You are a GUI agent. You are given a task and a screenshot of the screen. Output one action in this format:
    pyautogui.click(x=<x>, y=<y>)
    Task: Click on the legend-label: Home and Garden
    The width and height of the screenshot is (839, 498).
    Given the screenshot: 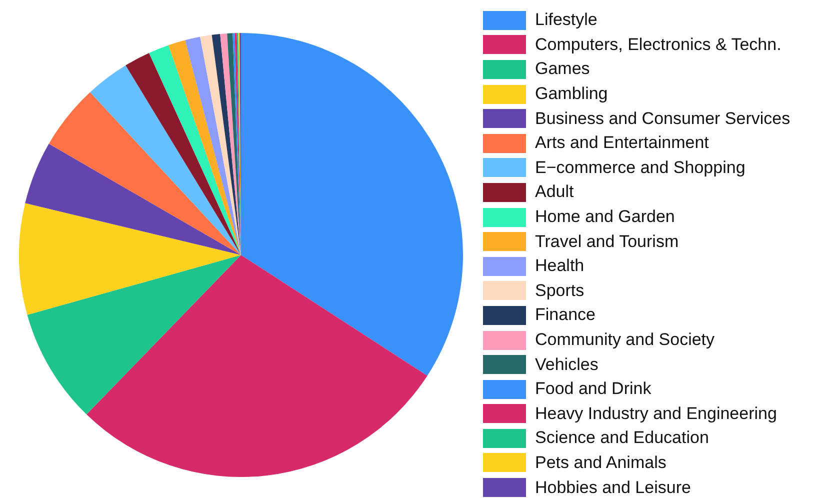 What is the action you would take?
    pyautogui.click(x=605, y=217)
    